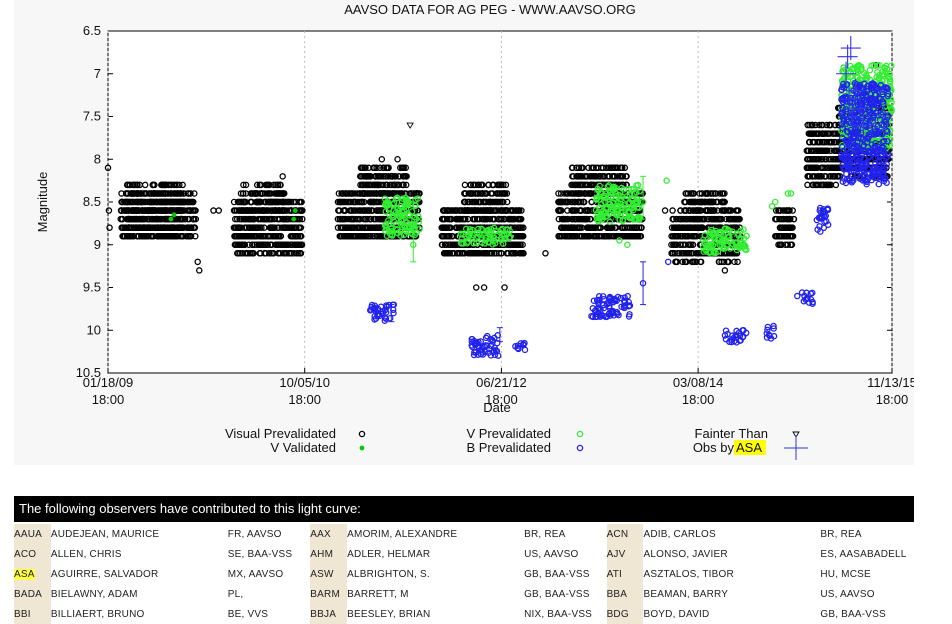  What do you see at coordinates (490, 9) in the screenshot?
I see `chart-title: AAVSO DATA FOR AG PEG - WWW.AAVSO.ORG` at bounding box center [490, 9].